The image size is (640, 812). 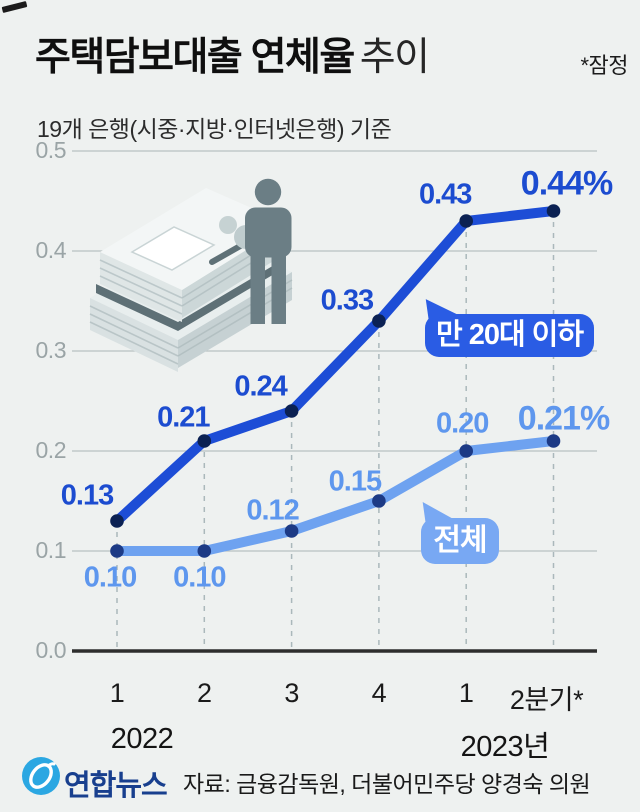 I want to click on x-tick-label: 4, so click(x=379, y=693).